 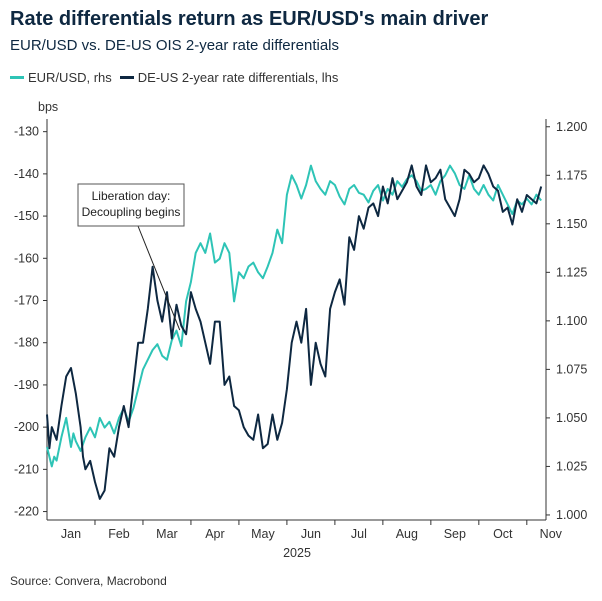 What do you see at coordinates (71, 534) in the screenshot?
I see `x-tick-label: Jan` at bounding box center [71, 534].